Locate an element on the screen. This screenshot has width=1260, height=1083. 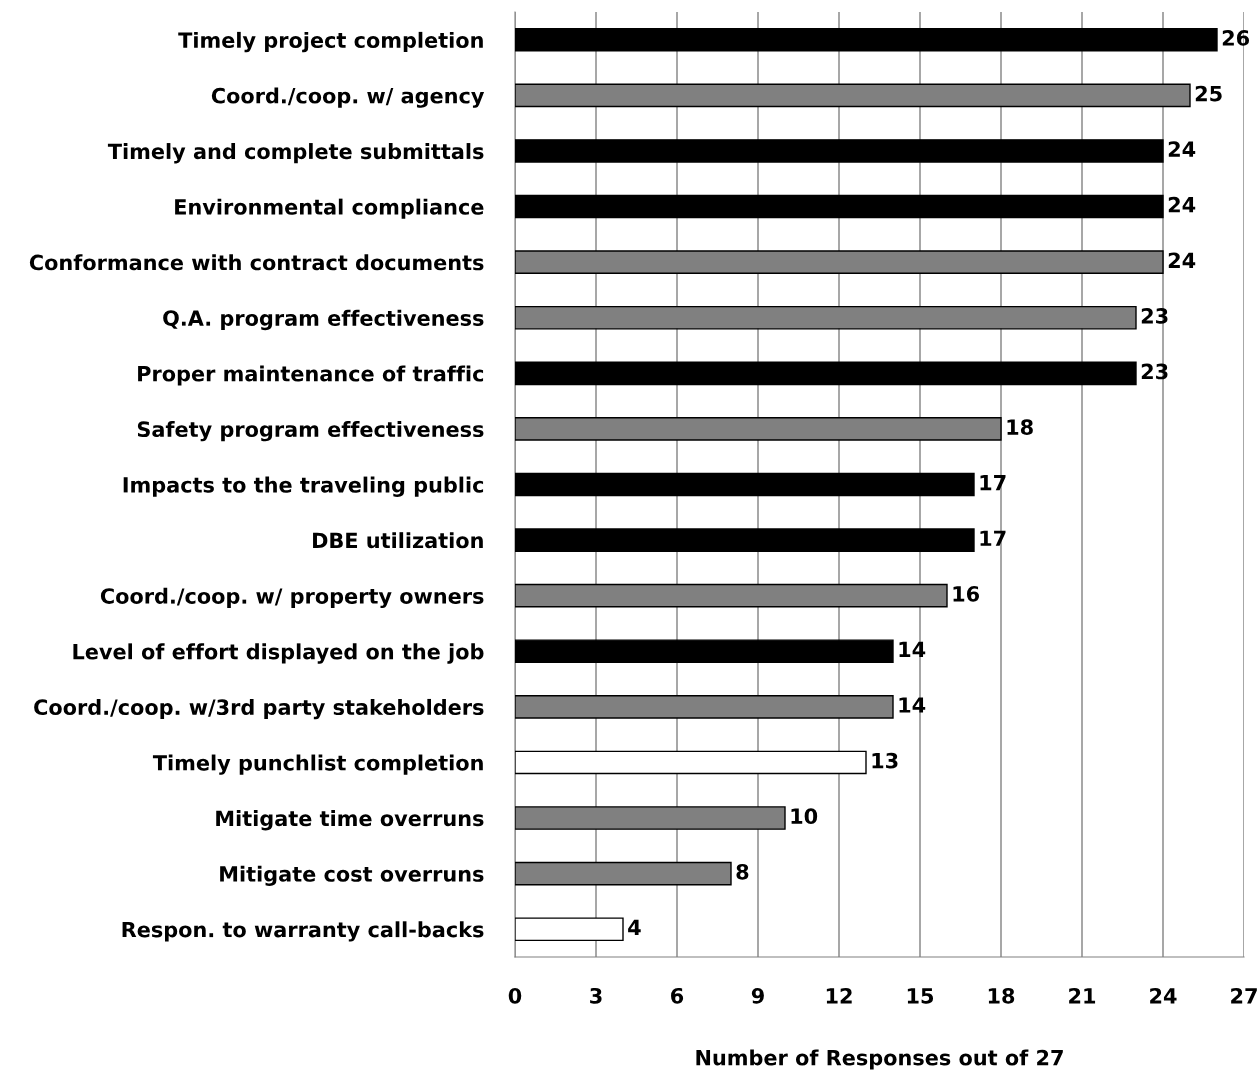
data-label: 8 is located at coordinates (742, 871).